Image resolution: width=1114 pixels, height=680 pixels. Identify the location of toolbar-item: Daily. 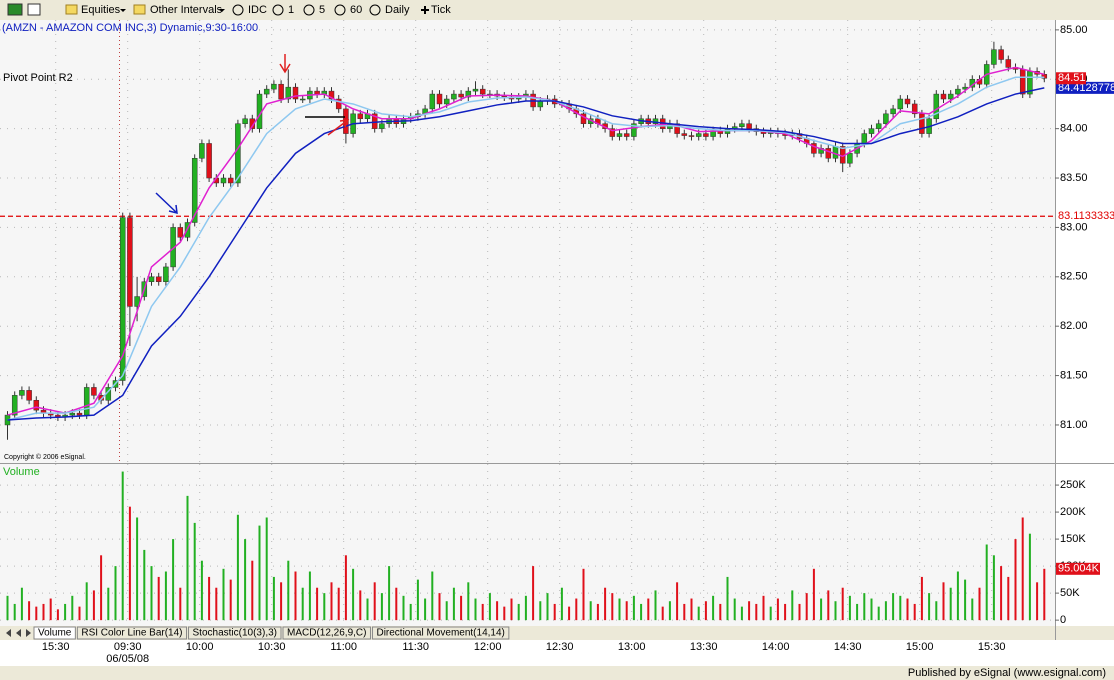
(397, 10).